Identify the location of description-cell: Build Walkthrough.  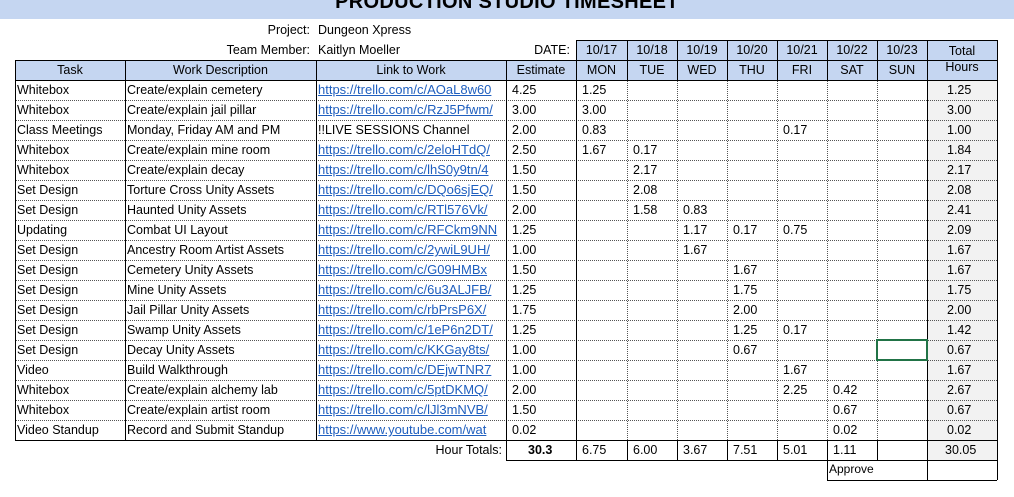
(177, 370).